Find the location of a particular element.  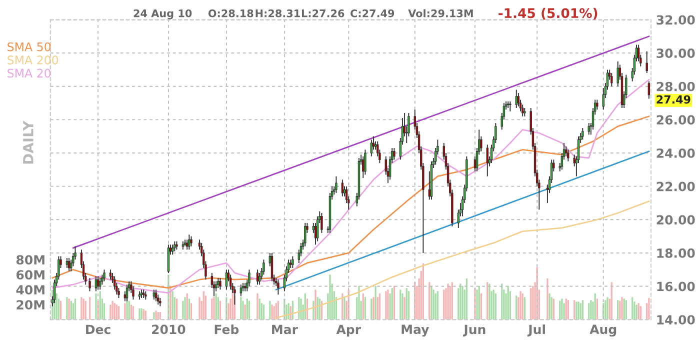

x-tick-label: Jul is located at coordinates (536, 330).